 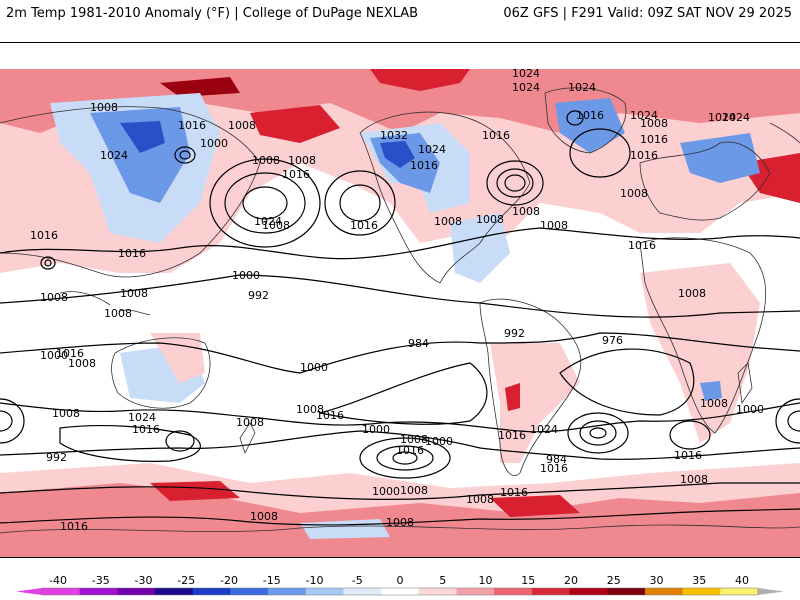 I want to click on coast-europe, so click(x=705, y=181).